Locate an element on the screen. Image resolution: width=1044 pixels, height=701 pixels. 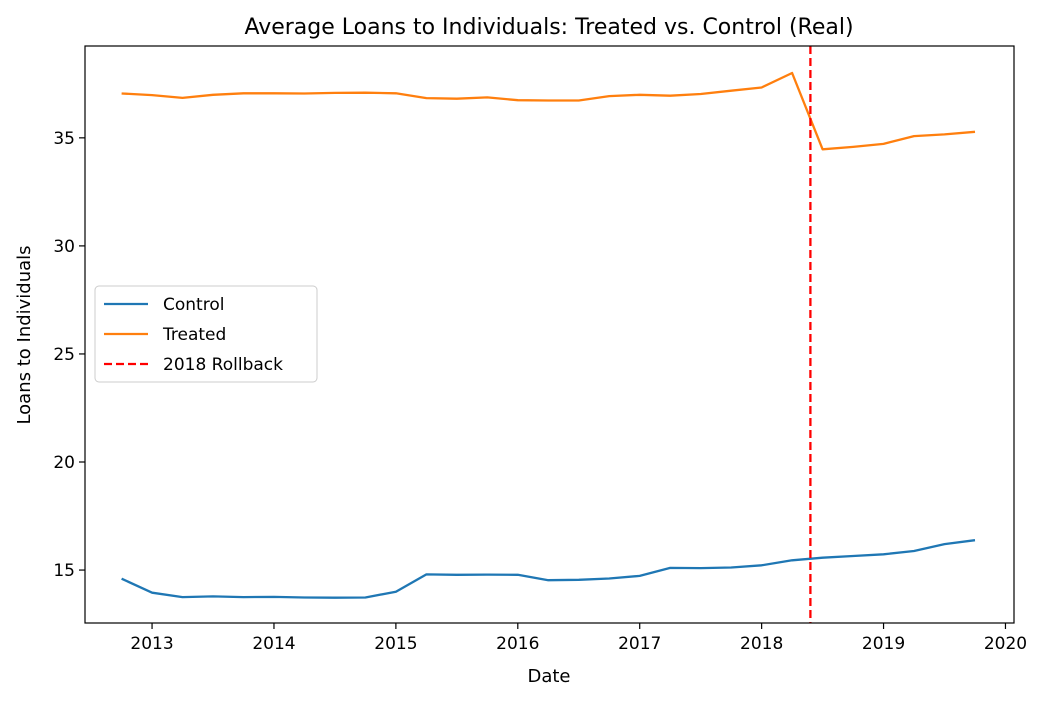
x-axis-ticks: 2013 2014 2015 2016 2017 2018 2019 2020 is located at coordinates (578, 638).